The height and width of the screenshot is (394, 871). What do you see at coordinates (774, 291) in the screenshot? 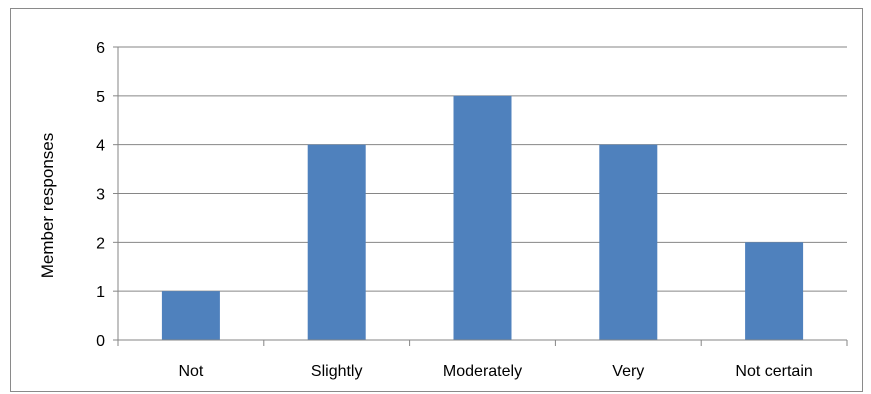
I see `bar-not-certain` at bounding box center [774, 291].